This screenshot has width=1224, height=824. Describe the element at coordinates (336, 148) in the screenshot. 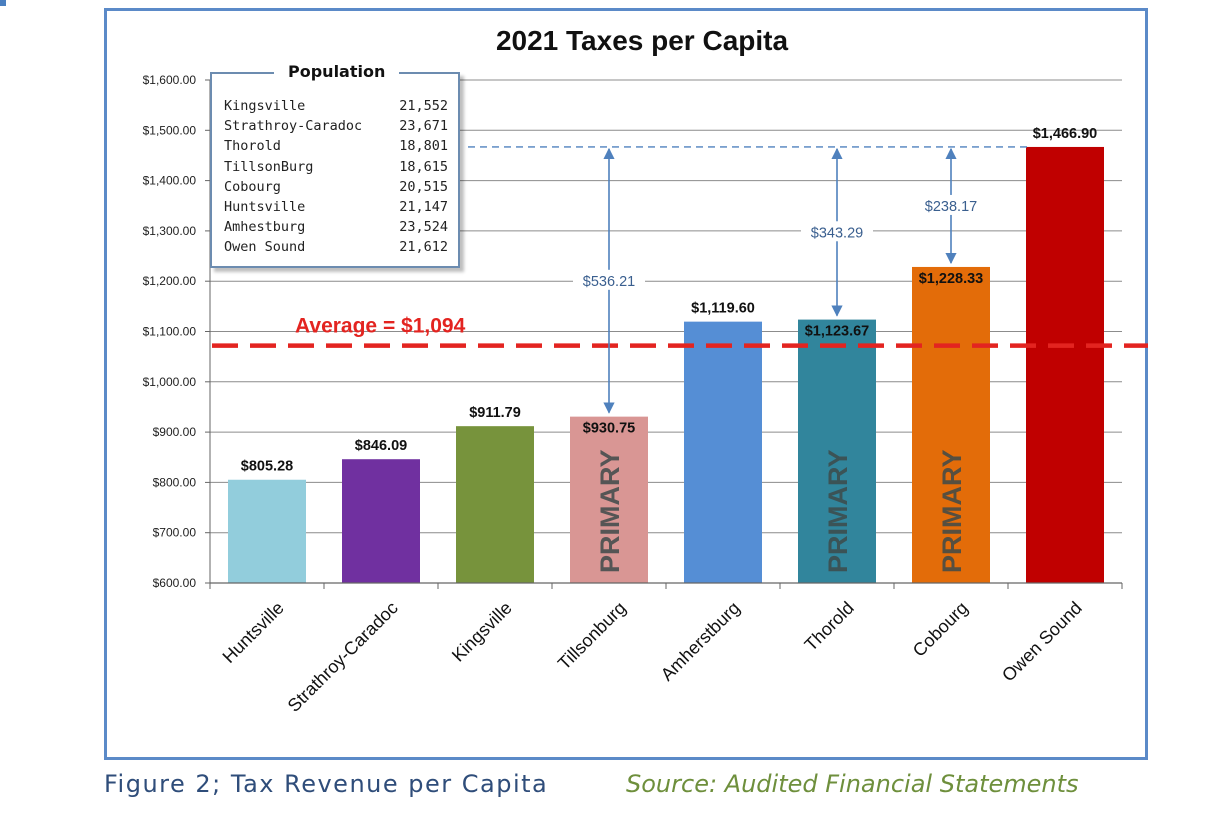

I see `population-row: Thorold 18,801` at that location.